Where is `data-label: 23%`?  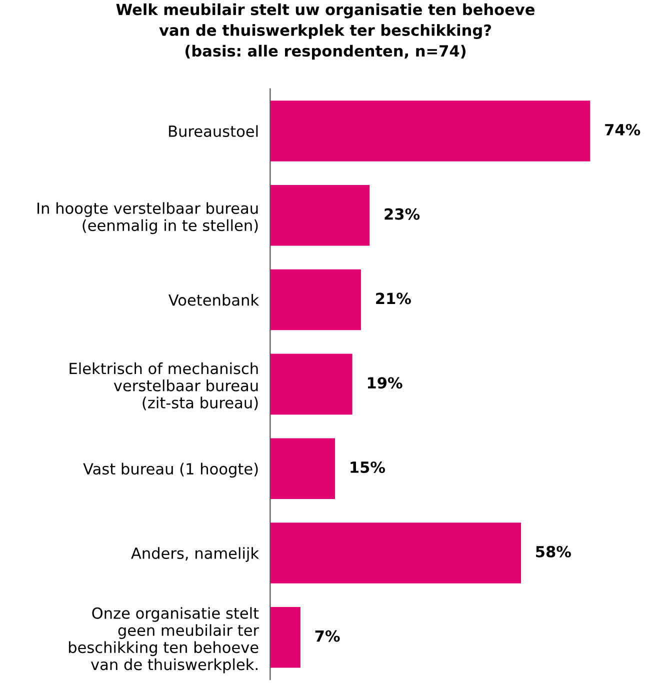 data-label: 23% is located at coordinates (402, 214).